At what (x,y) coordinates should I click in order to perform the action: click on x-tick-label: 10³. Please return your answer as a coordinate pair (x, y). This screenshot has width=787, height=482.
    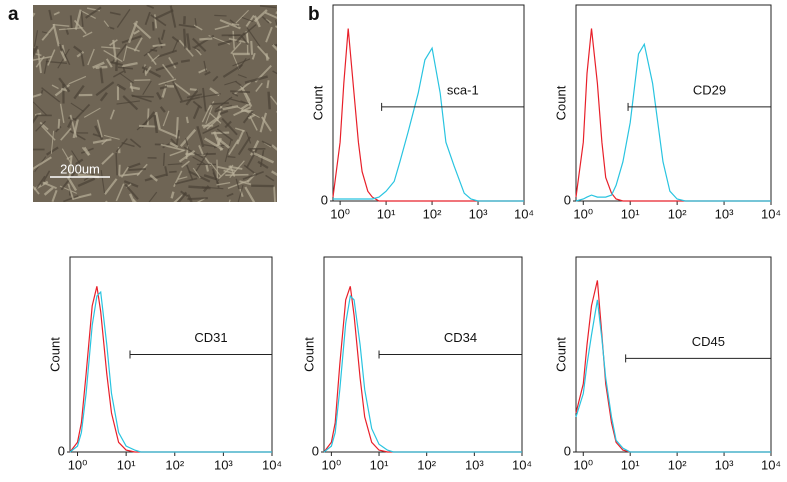
    Looking at the image, I should click on (223, 464).